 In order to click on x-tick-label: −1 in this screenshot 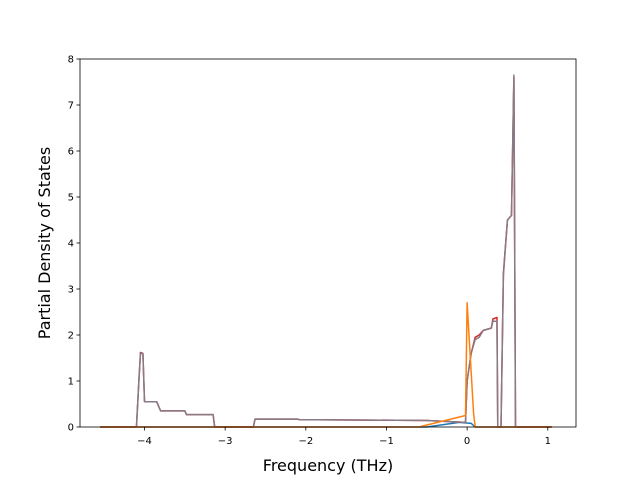, I will do `click(386, 441)`.